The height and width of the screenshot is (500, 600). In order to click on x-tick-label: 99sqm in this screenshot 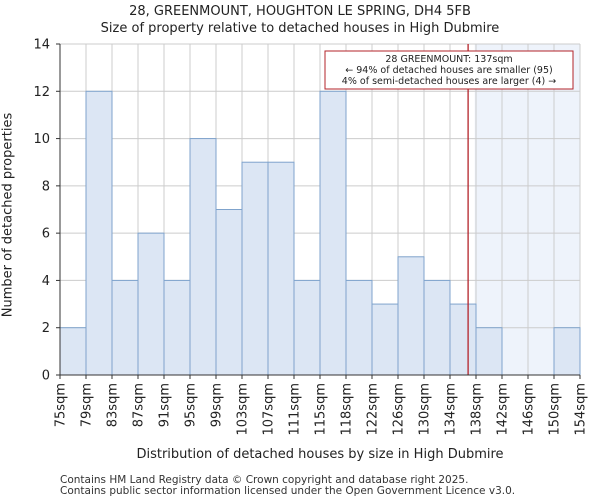, I will do `click(217, 405)`.